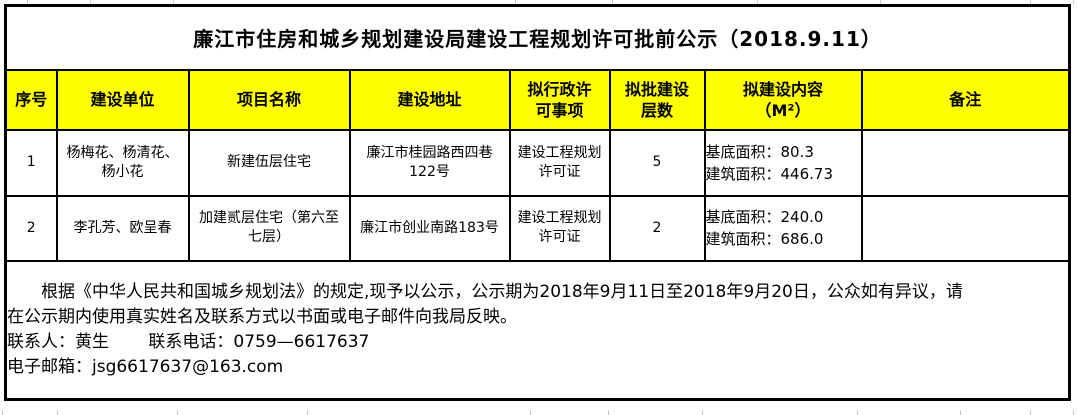 The width and height of the screenshot is (1077, 415). What do you see at coordinates (429, 99) in the screenshot?
I see `col-header-address: 建设地址` at bounding box center [429, 99].